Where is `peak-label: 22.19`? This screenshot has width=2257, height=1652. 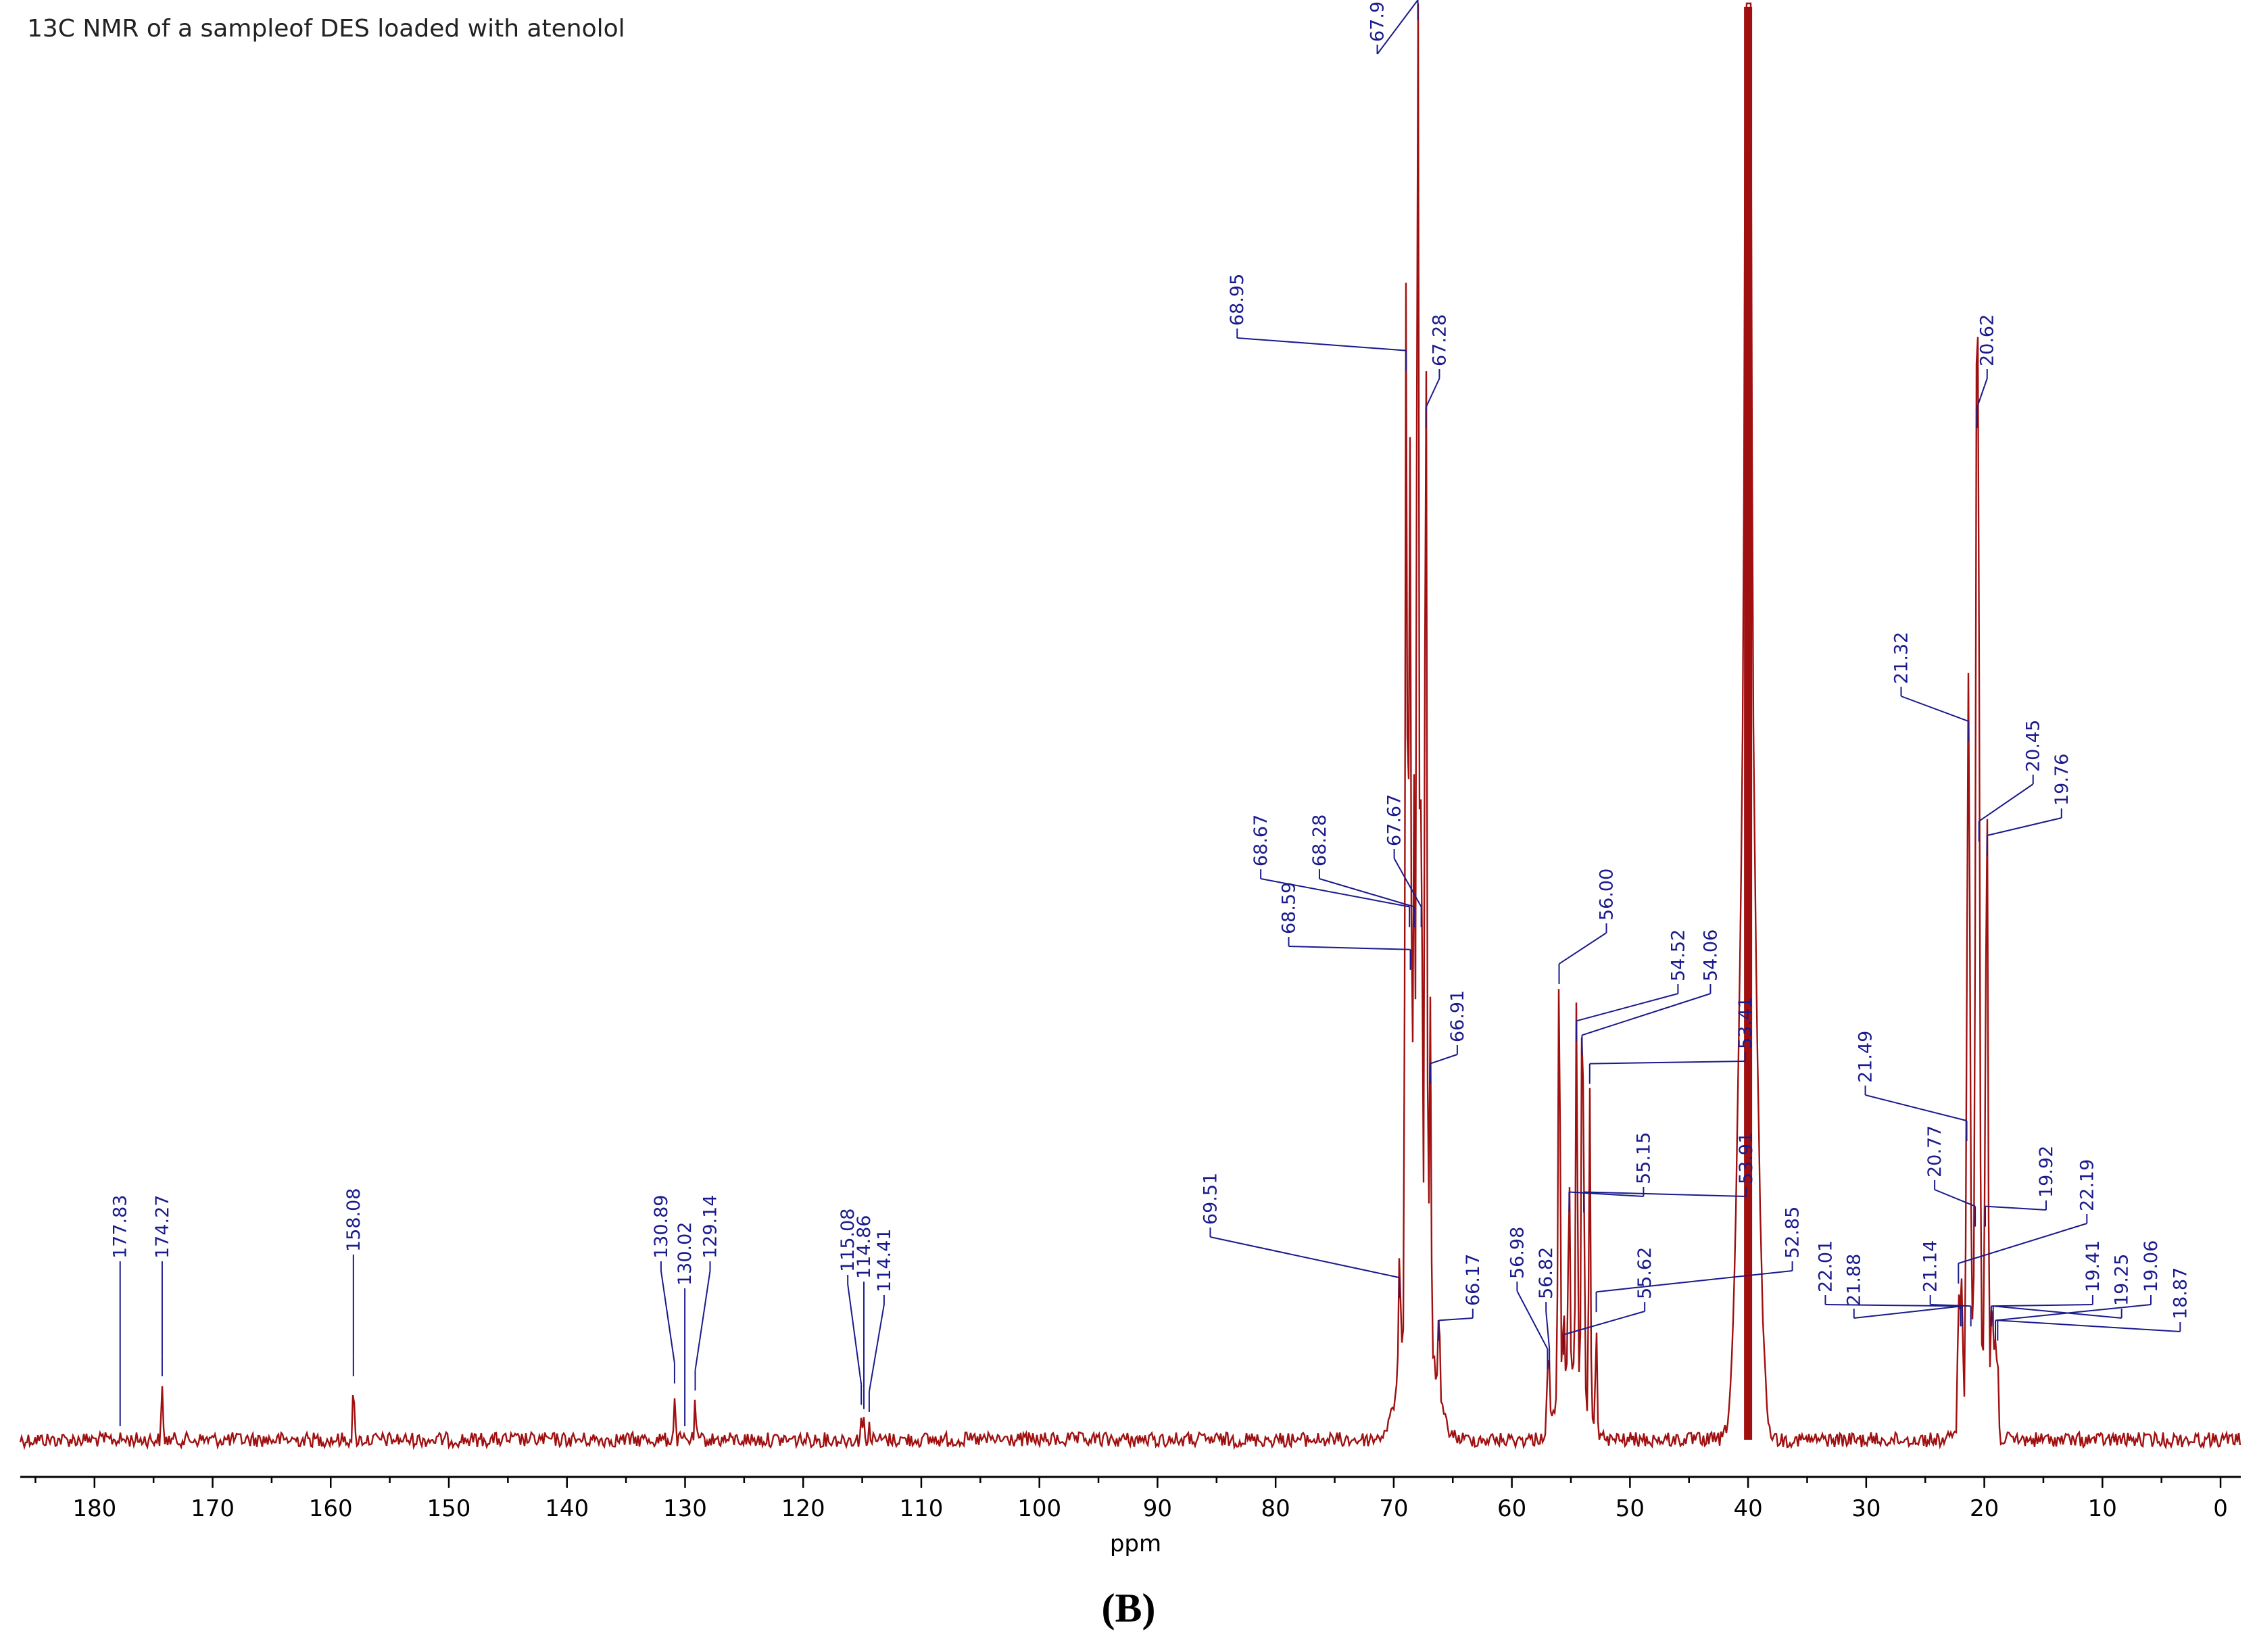 peak-label: 22.19 is located at coordinates (2087, 1185).